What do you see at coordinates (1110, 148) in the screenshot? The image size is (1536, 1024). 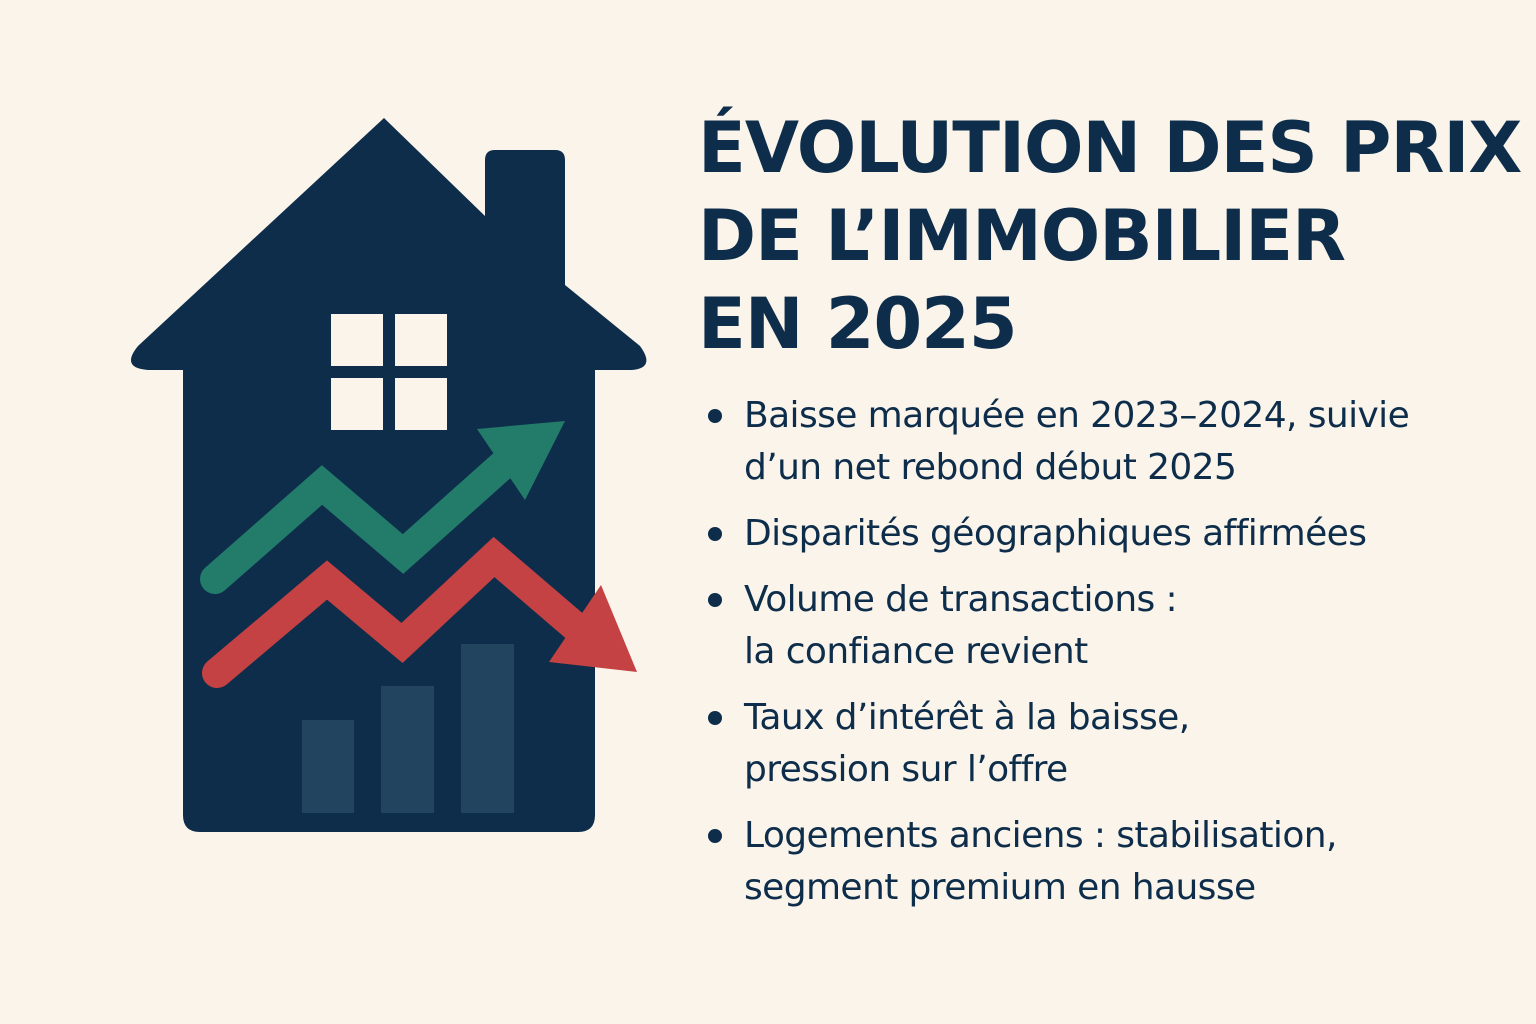 I see `title-line-1: ÉVOLUTION DES PRIX` at bounding box center [1110, 148].